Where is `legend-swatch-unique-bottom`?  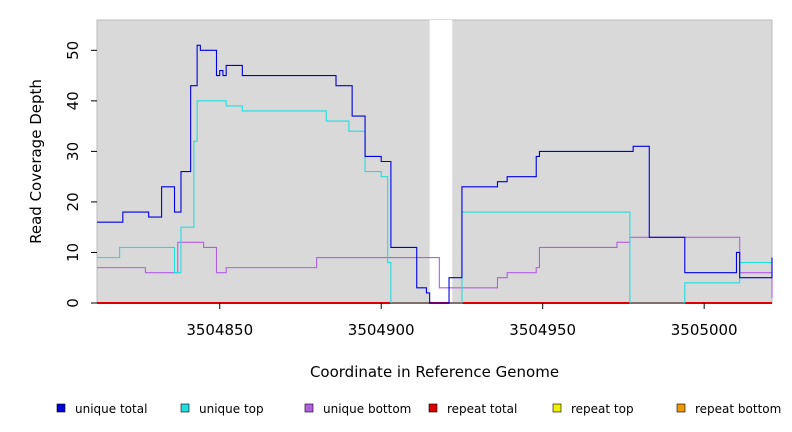
legend-swatch-unique-bottom is located at coordinates (309, 408).